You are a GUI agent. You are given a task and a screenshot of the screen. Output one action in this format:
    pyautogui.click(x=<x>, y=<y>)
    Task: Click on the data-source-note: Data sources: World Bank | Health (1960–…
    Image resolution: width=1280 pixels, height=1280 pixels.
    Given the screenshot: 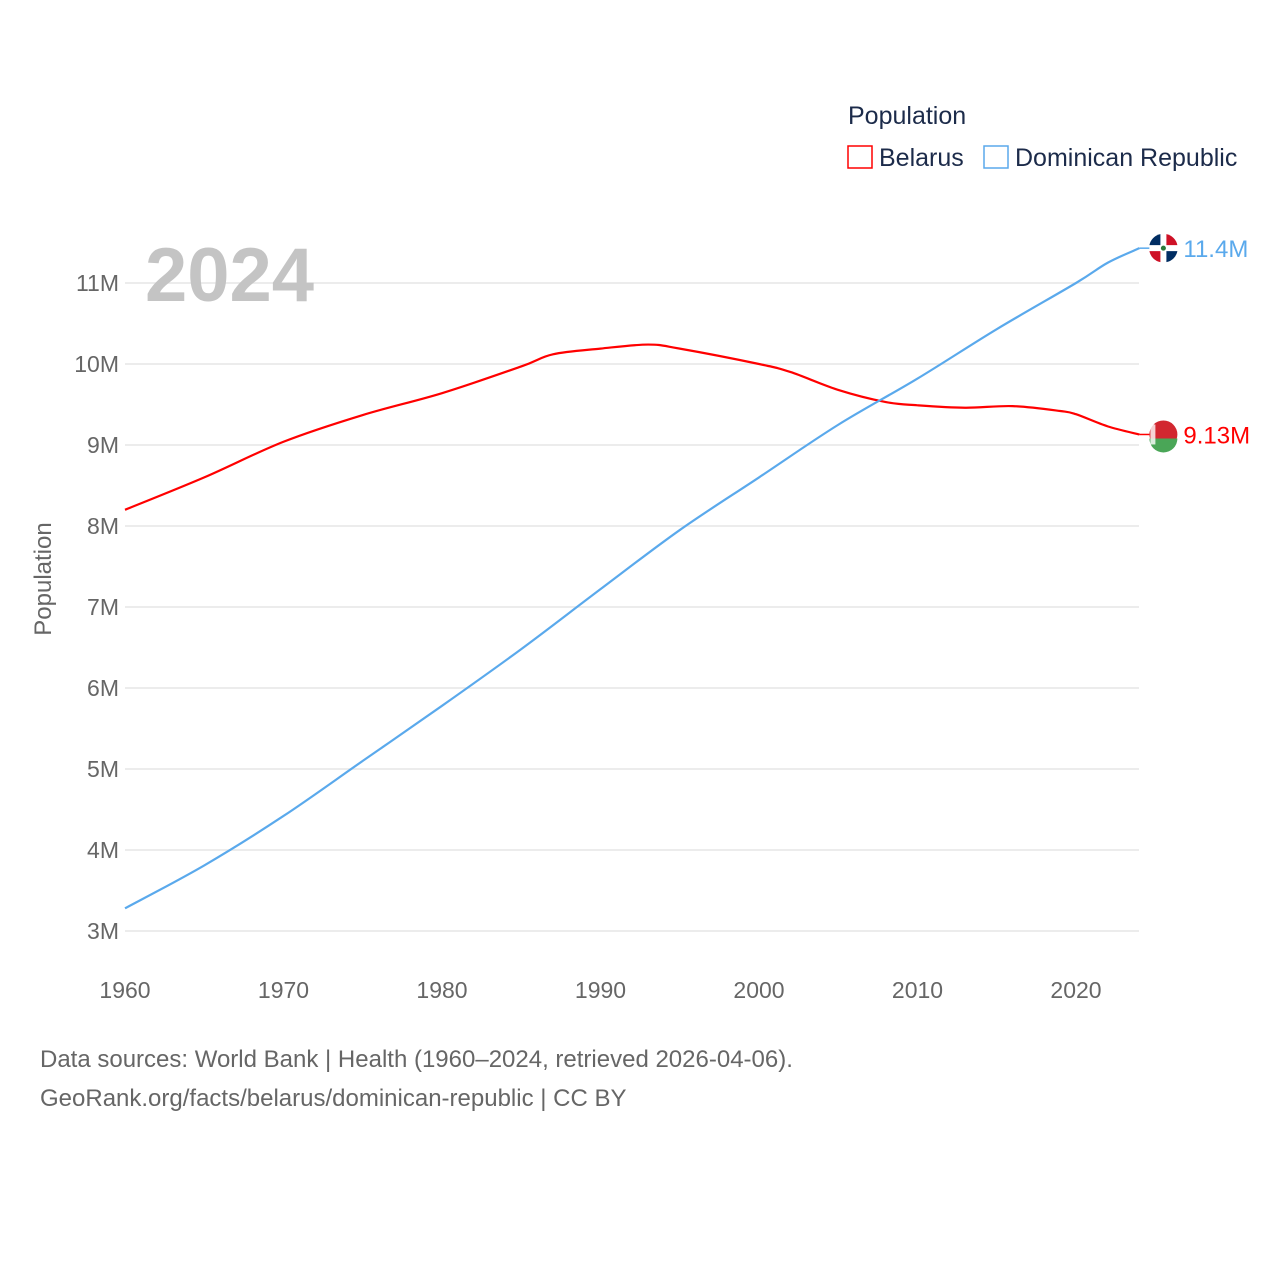 What is the action you would take?
    pyautogui.click(x=416, y=1059)
    